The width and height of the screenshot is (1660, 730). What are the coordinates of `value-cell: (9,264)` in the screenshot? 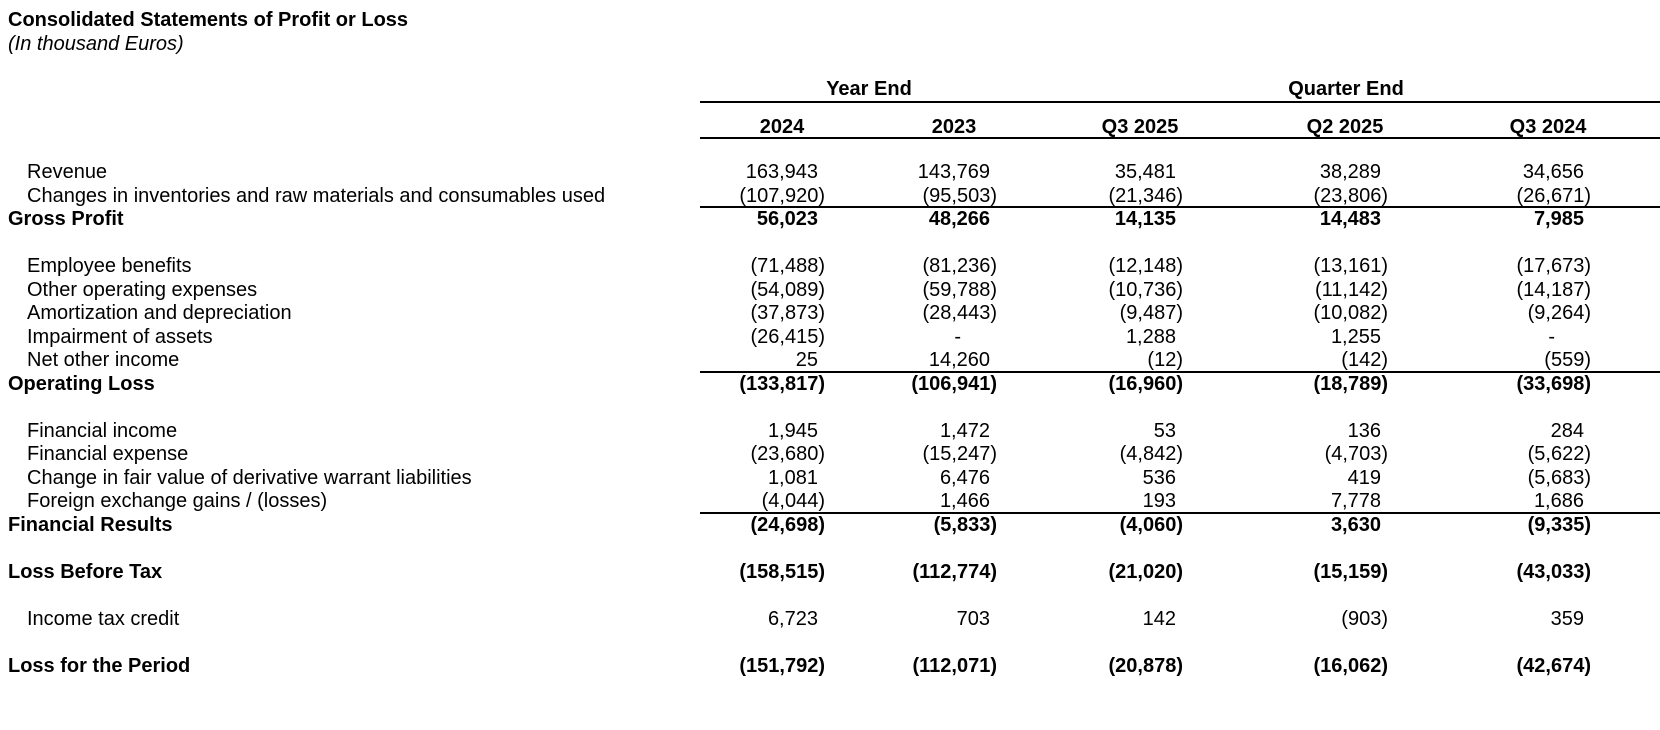 It's located at (1559, 313).